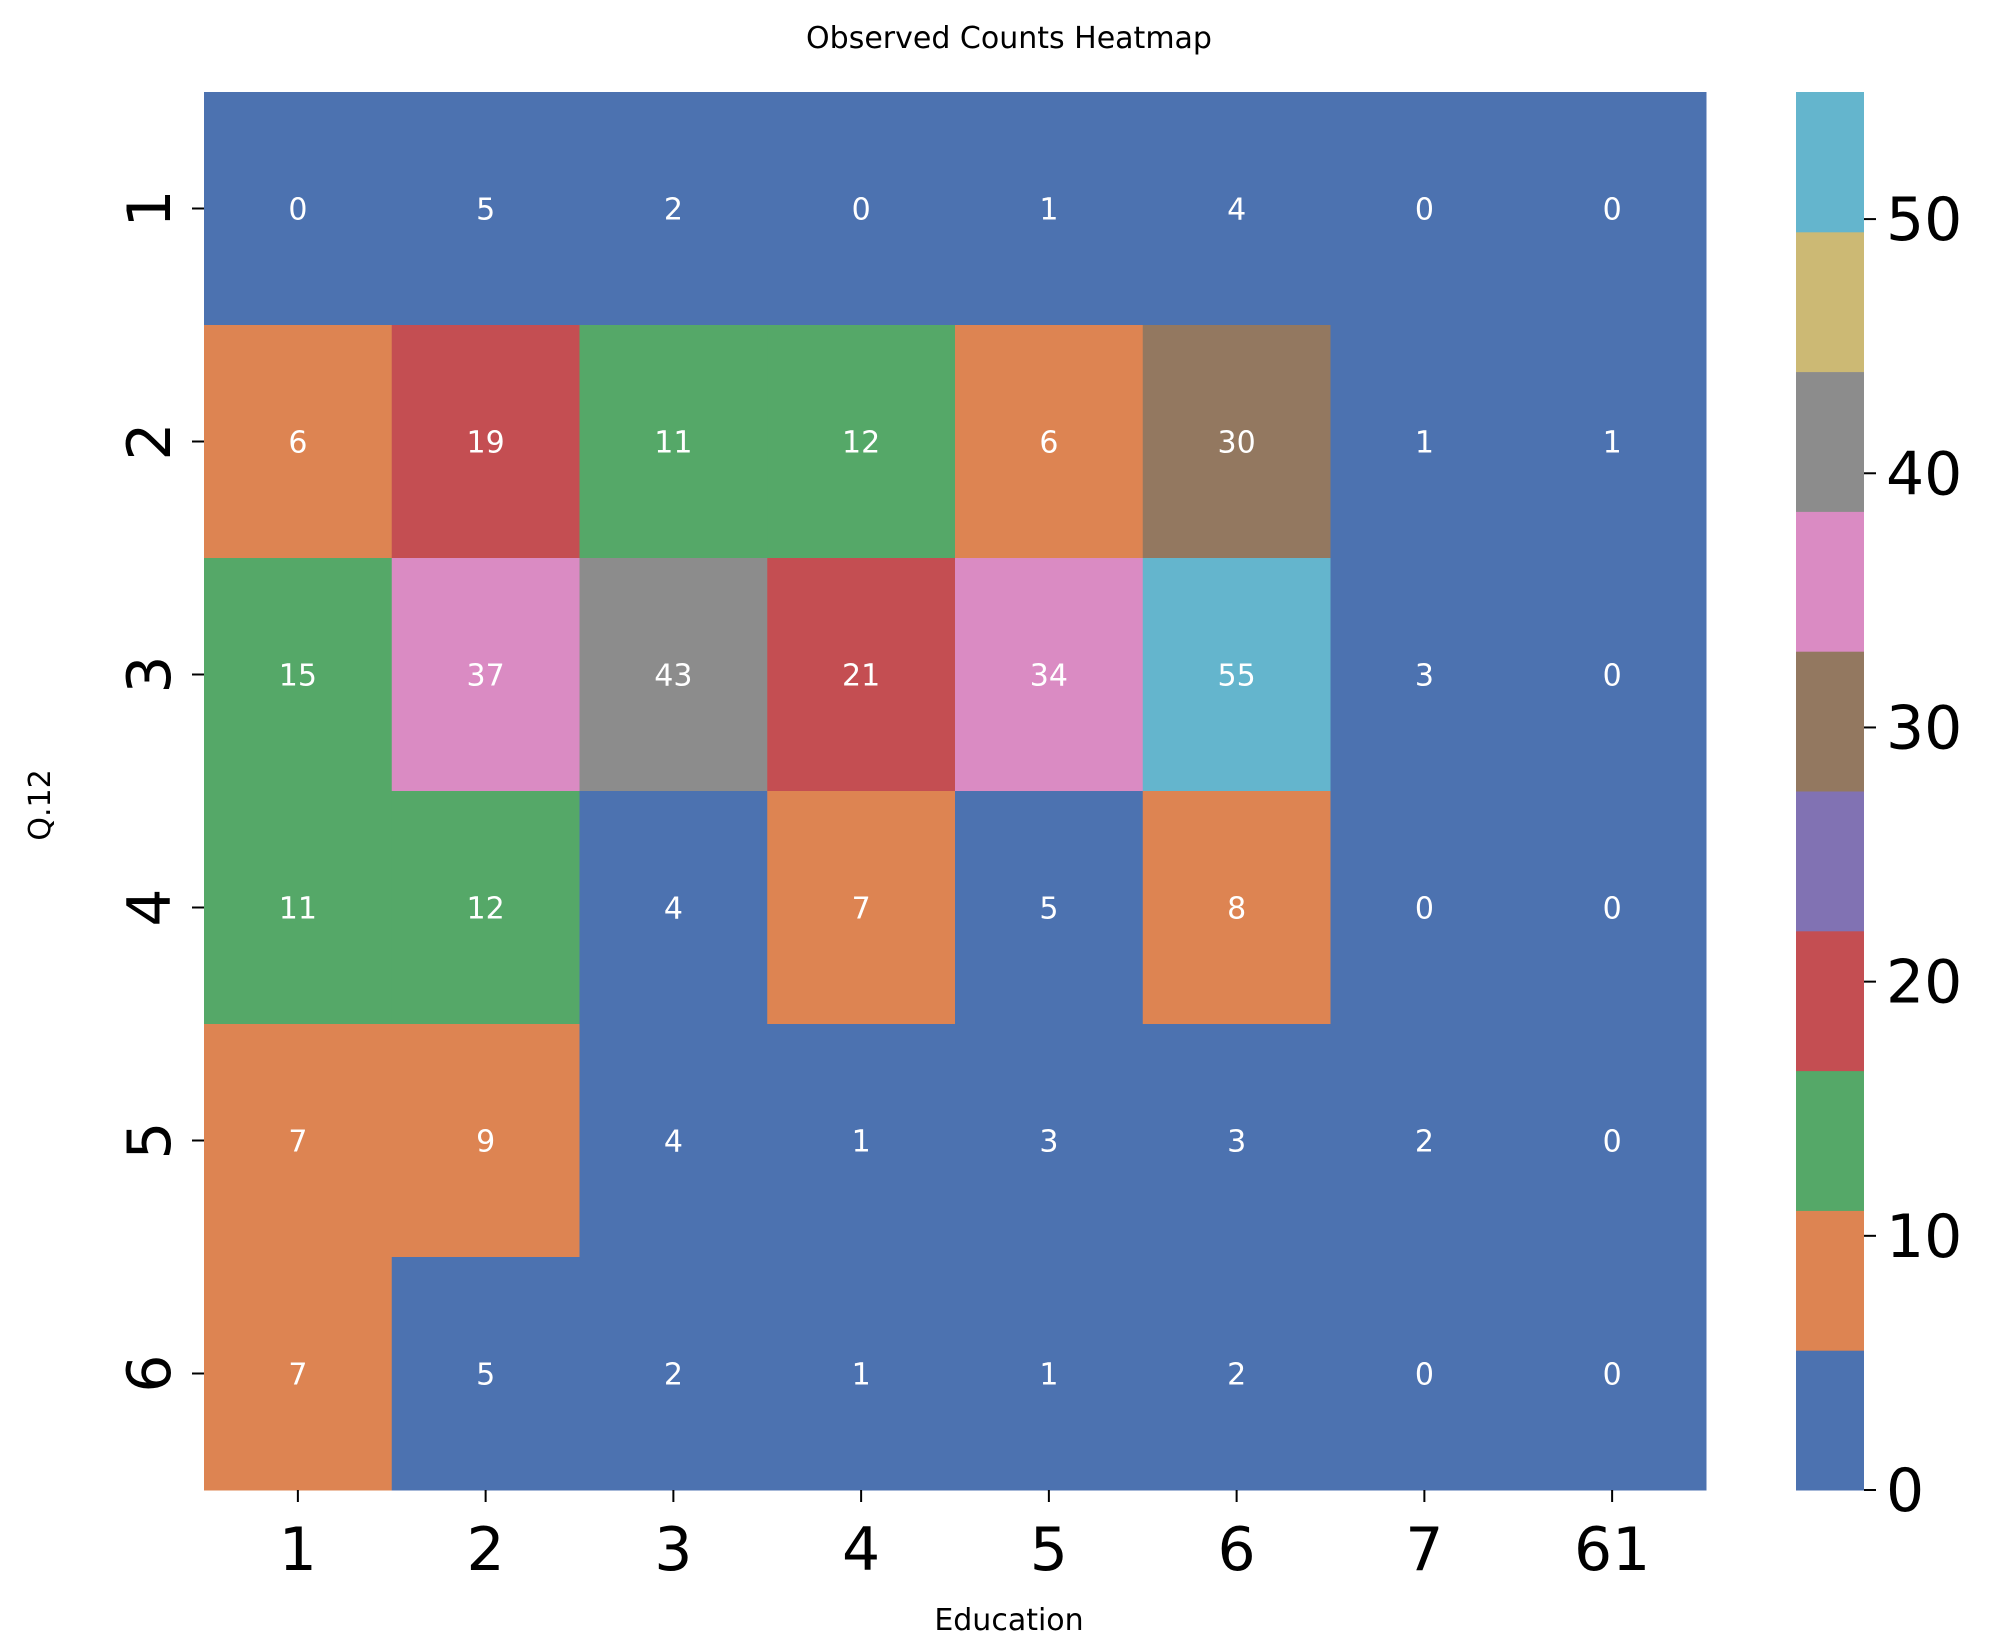 Image resolution: width=2004 pixels, height=1638 pixels. Describe the element at coordinates (150, 441) in the screenshot. I see `y-tick-label: 2` at that location.